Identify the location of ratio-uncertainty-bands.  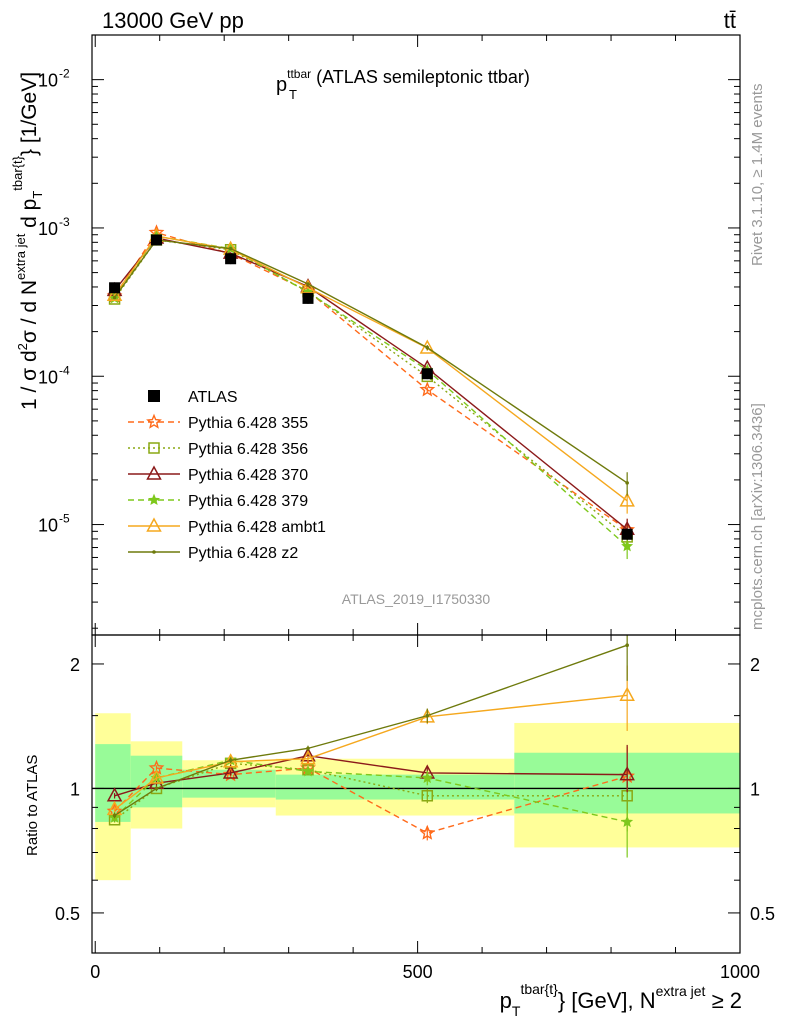
(417, 797).